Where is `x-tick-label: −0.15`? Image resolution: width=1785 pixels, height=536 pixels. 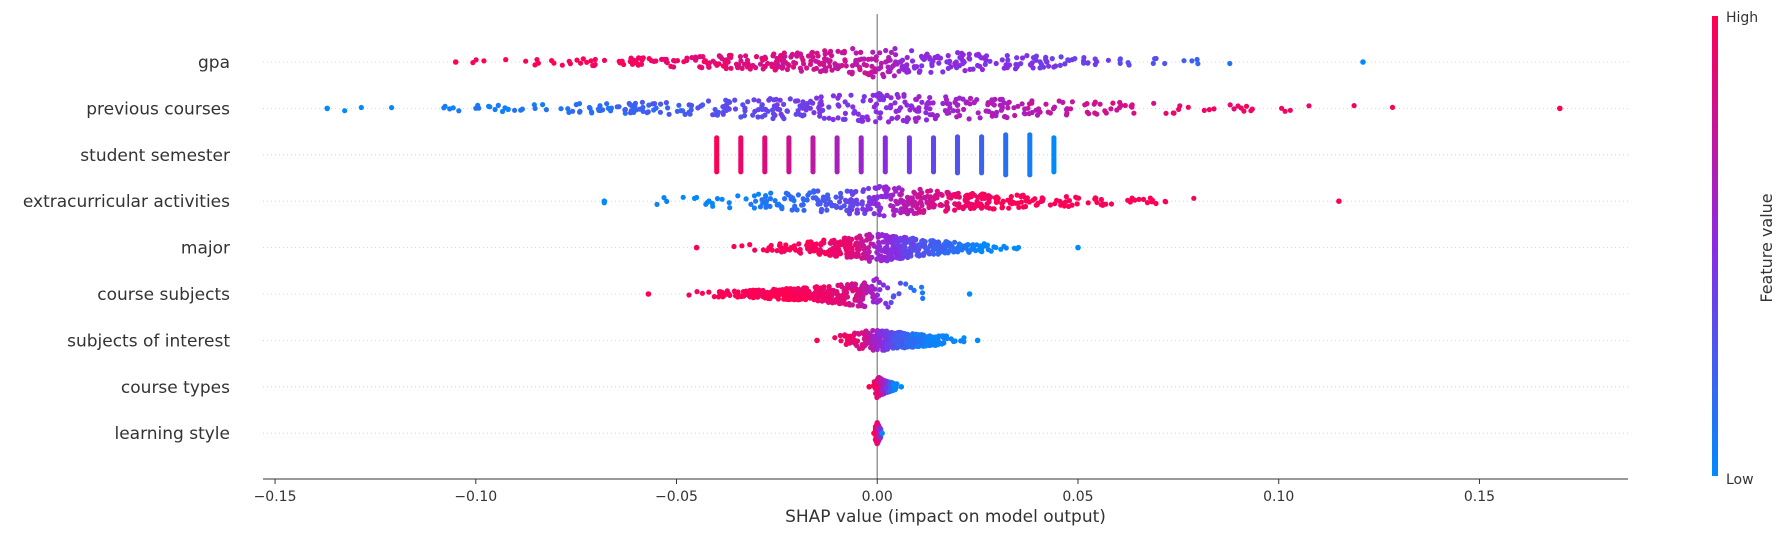
x-tick-label: −0.15 is located at coordinates (275, 497).